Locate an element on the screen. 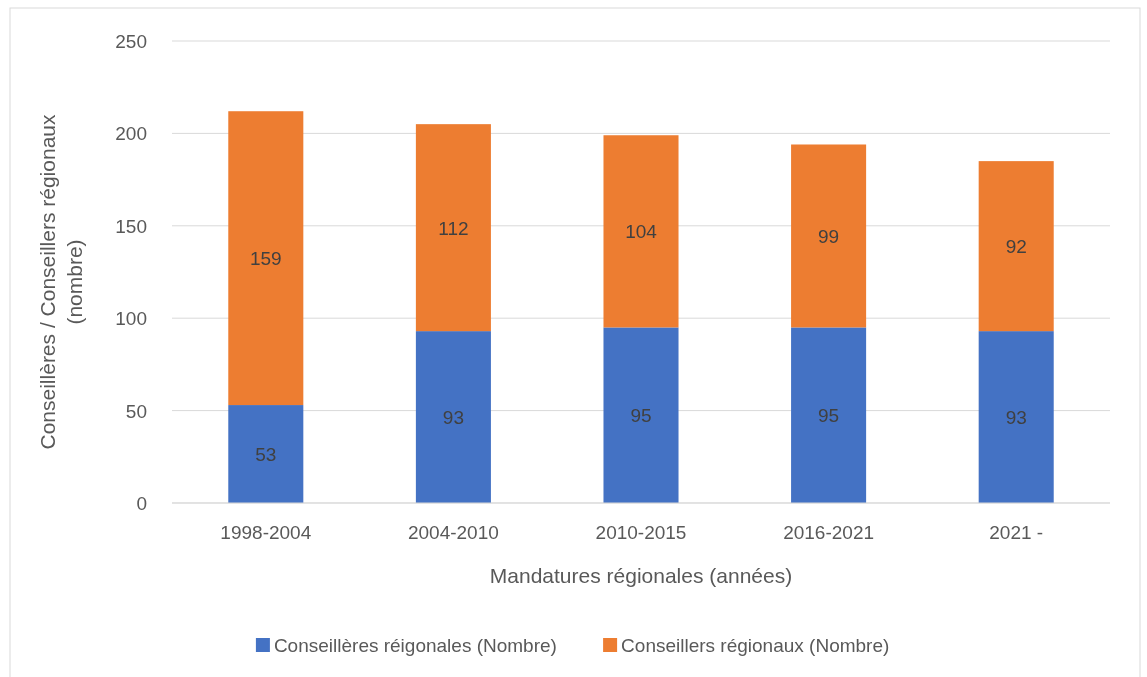 The height and width of the screenshot is (677, 1147). y-tick-label: 0 is located at coordinates (141, 503).